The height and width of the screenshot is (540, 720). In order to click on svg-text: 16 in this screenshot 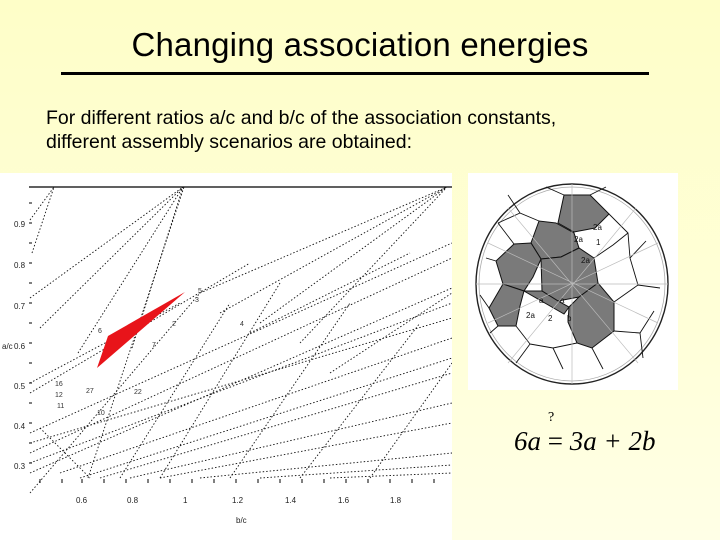, I will do `click(59, 384)`.